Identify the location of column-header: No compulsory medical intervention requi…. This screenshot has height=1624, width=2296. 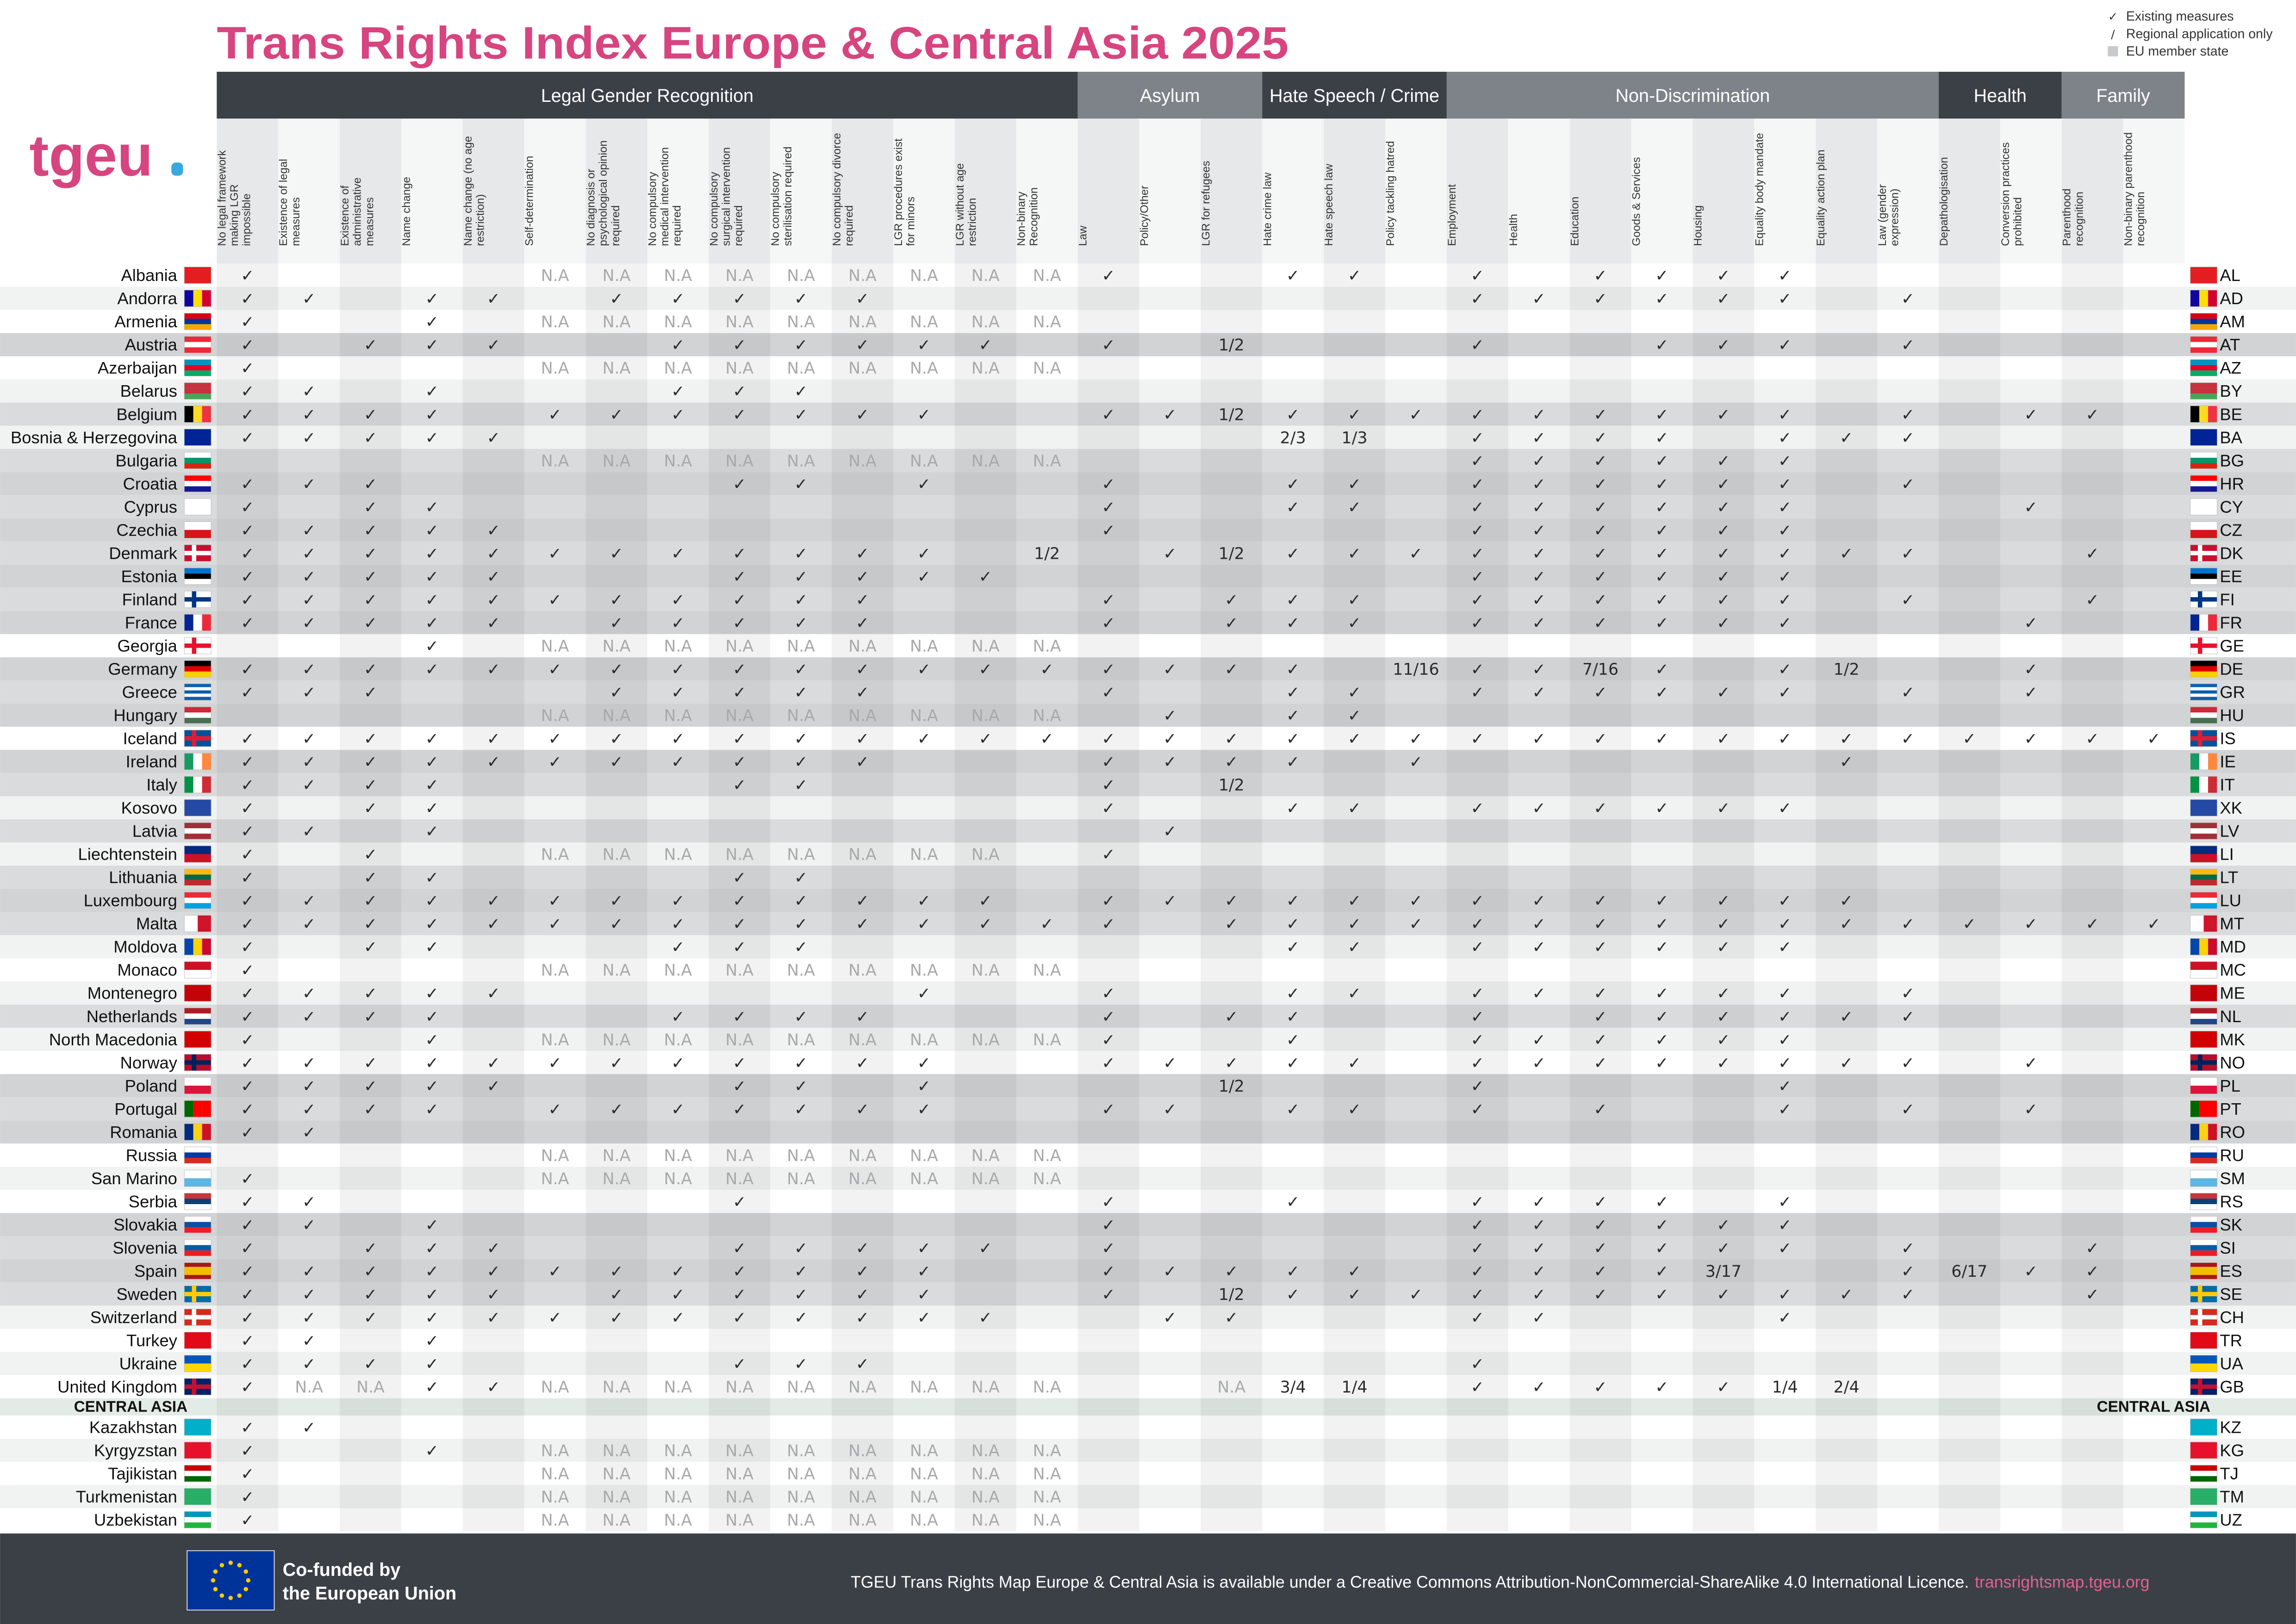
(665, 196).